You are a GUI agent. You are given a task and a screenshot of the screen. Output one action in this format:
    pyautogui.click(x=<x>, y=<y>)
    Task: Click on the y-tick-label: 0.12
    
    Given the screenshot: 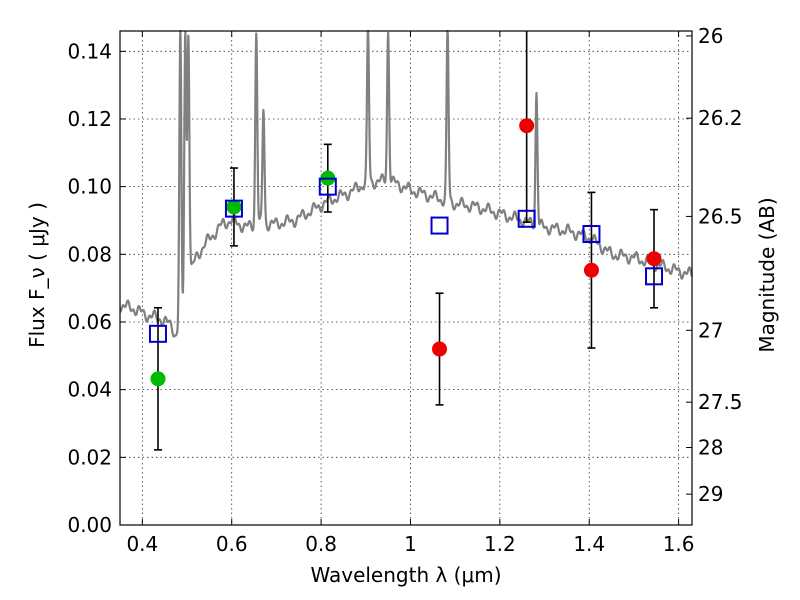 What is the action you would take?
    pyautogui.click(x=89, y=119)
    